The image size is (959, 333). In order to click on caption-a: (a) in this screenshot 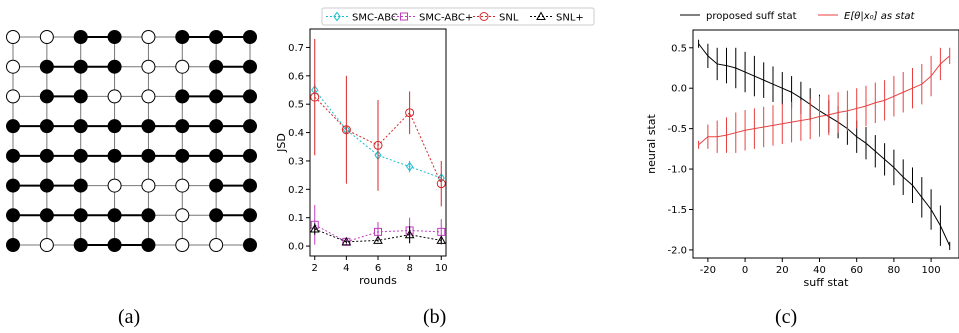, I will do `click(129, 317)`.